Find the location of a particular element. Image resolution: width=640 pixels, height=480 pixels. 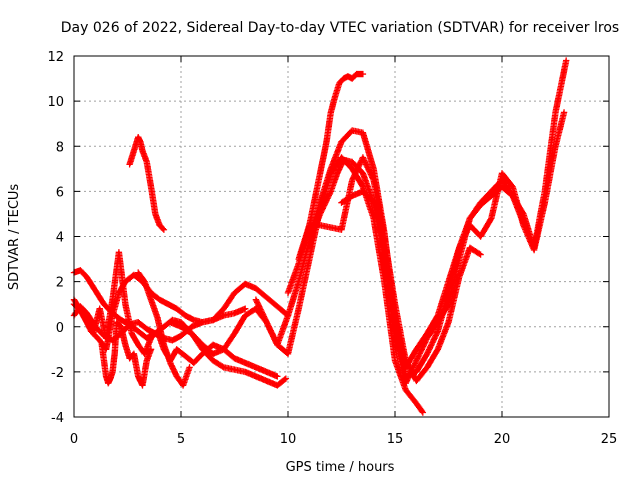

x-tick-label: 20 is located at coordinates (502, 439).